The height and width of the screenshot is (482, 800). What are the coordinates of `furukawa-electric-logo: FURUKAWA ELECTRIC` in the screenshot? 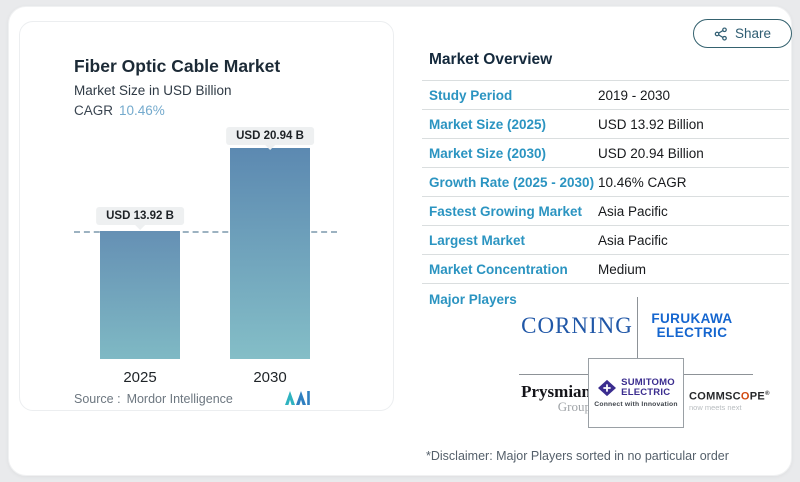 It's located at (692, 326).